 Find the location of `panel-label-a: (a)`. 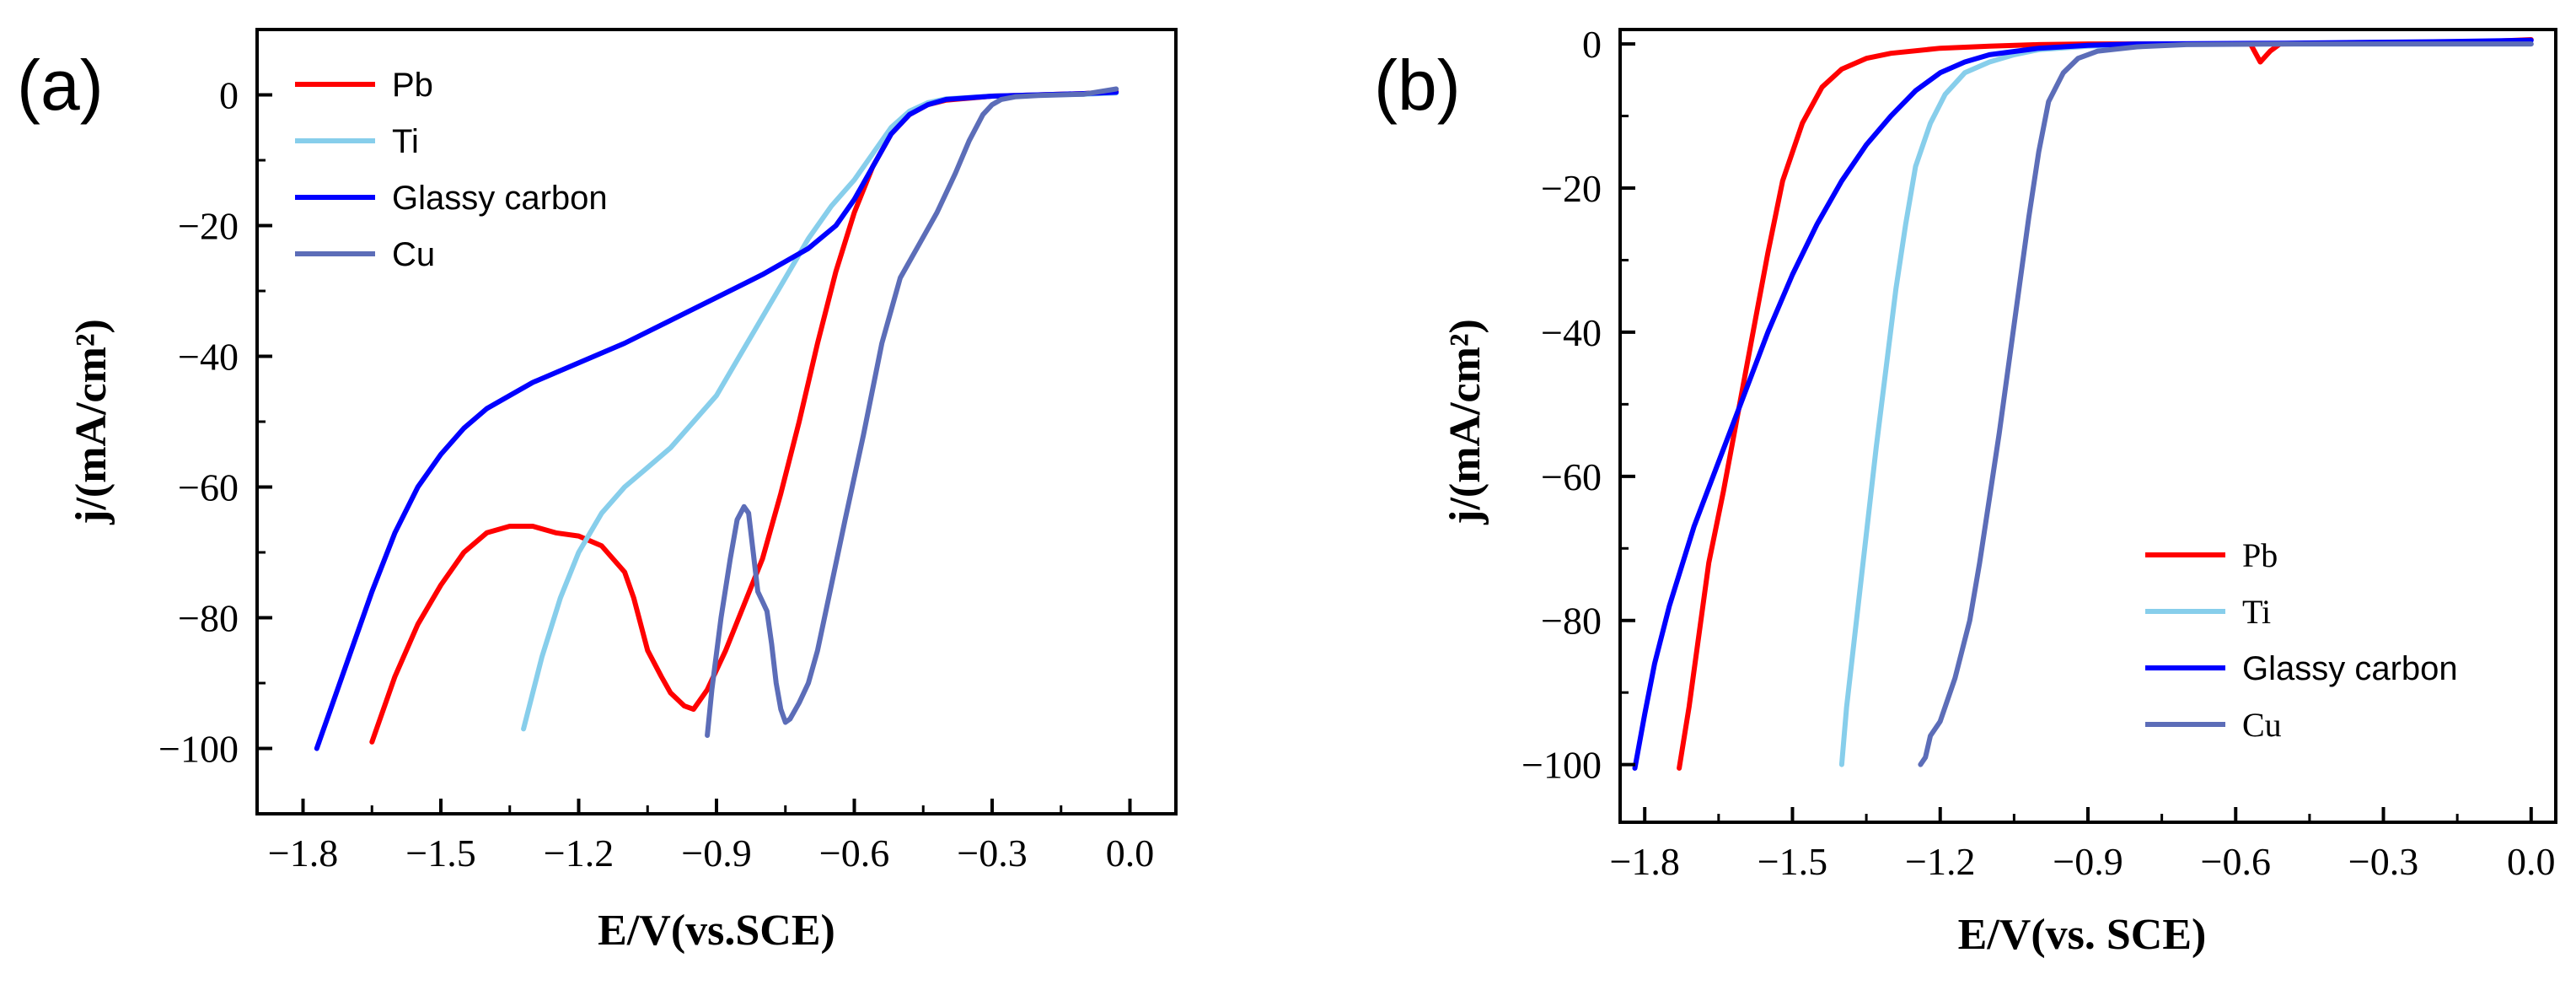

panel-label-a: (a) is located at coordinates (60, 86).